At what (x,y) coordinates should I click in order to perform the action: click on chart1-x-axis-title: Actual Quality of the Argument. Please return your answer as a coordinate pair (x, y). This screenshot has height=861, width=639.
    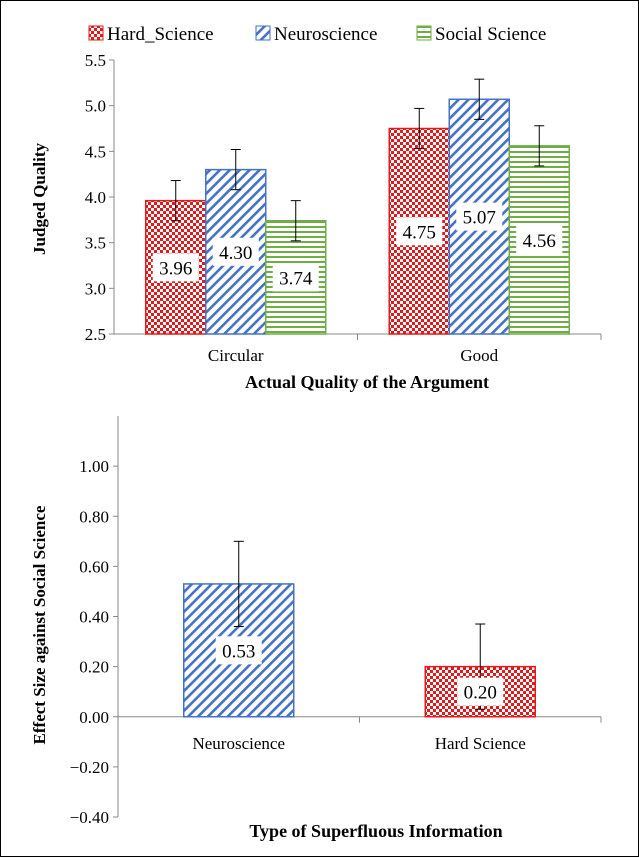
    Looking at the image, I should click on (367, 382).